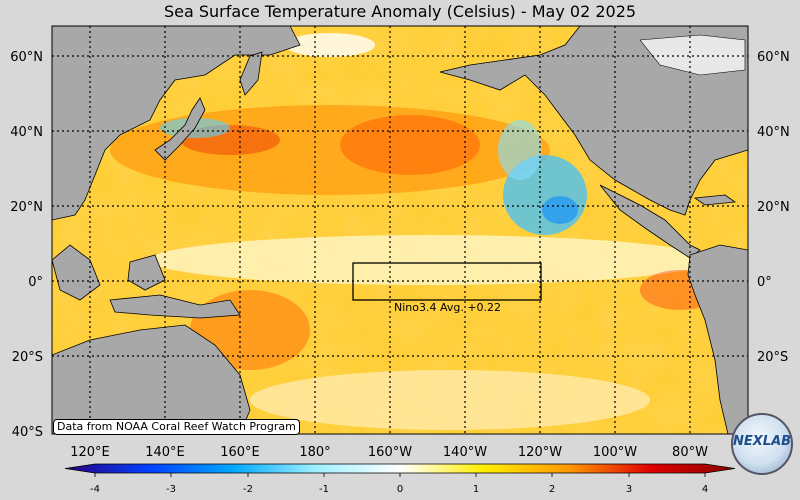 The width and height of the screenshot is (800, 500). Describe the element at coordinates (26, 245) in the screenshot. I see `lat-labels-left: 60°N 40°N 20°N 0° 20°S 40°S` at that location.